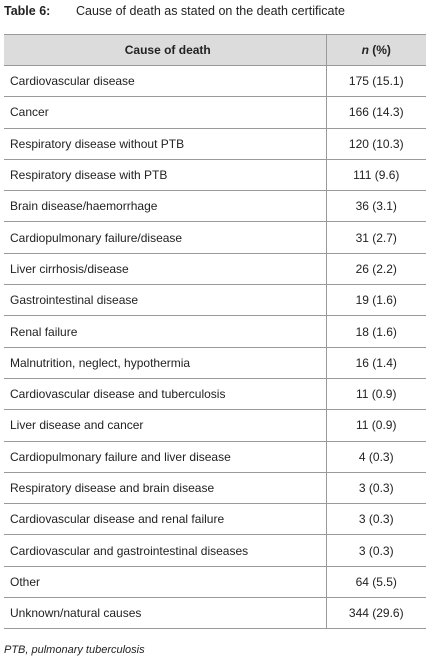 This screenshot has width=430, height=666. I want to click on table-row: Cancer 166 (14.3), so click(215, 112).